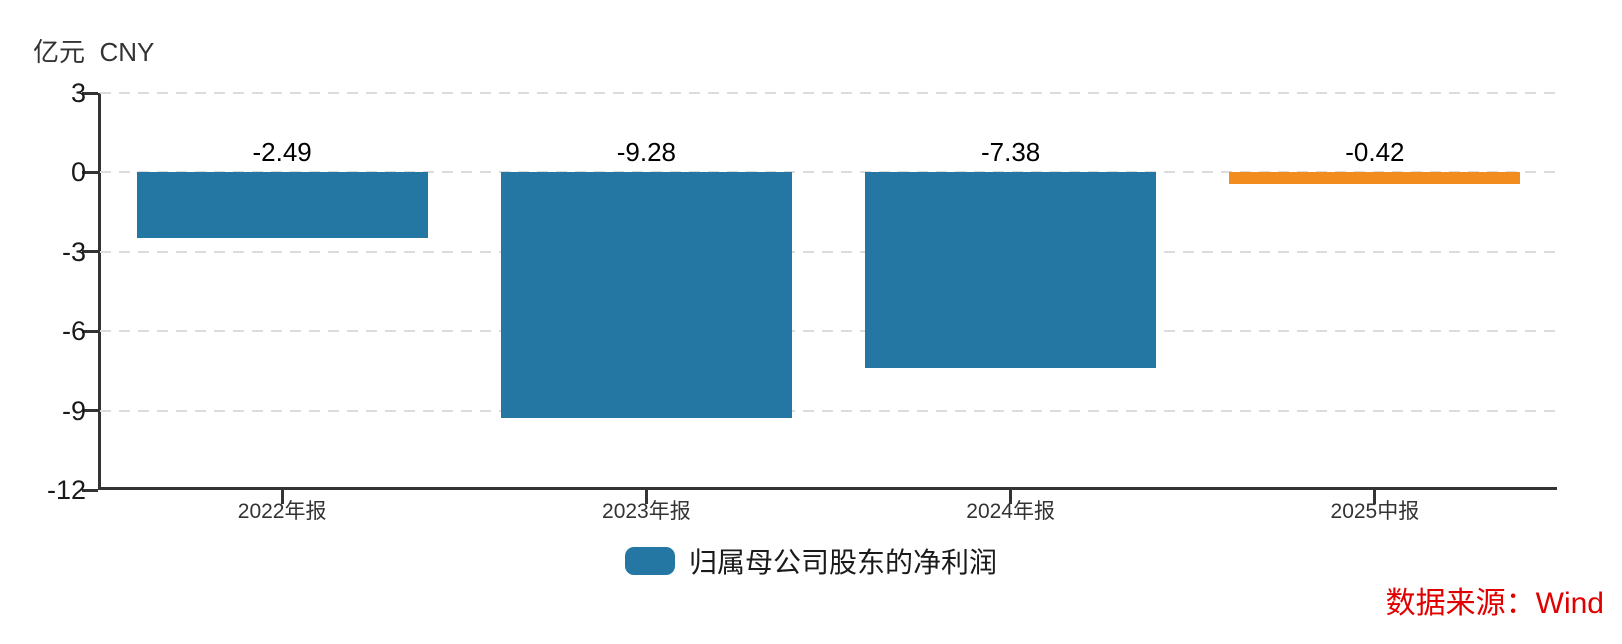  I want to click on y-tick-label: -12, so click(66, 490).